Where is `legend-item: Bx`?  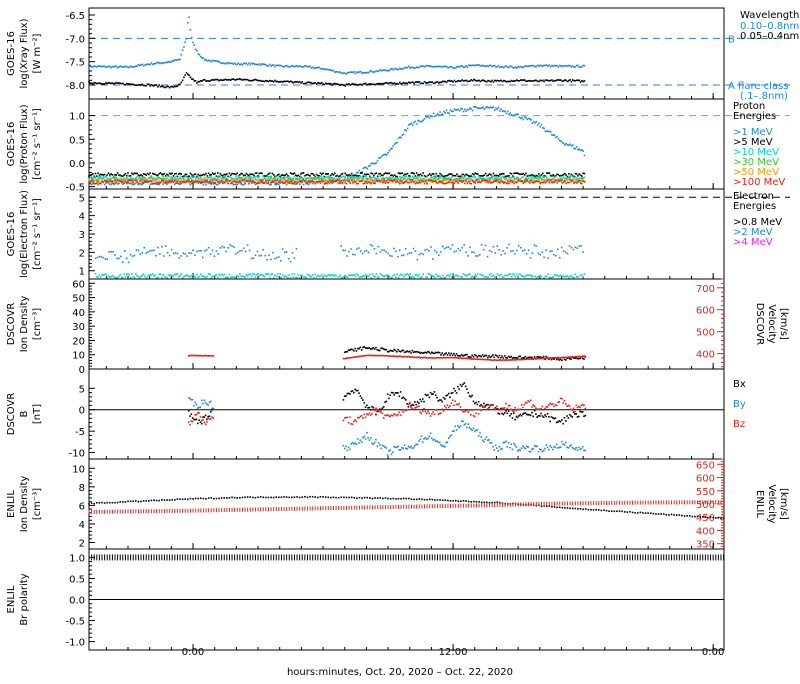
legend-item: Bx is located at coordinates (739, 384).